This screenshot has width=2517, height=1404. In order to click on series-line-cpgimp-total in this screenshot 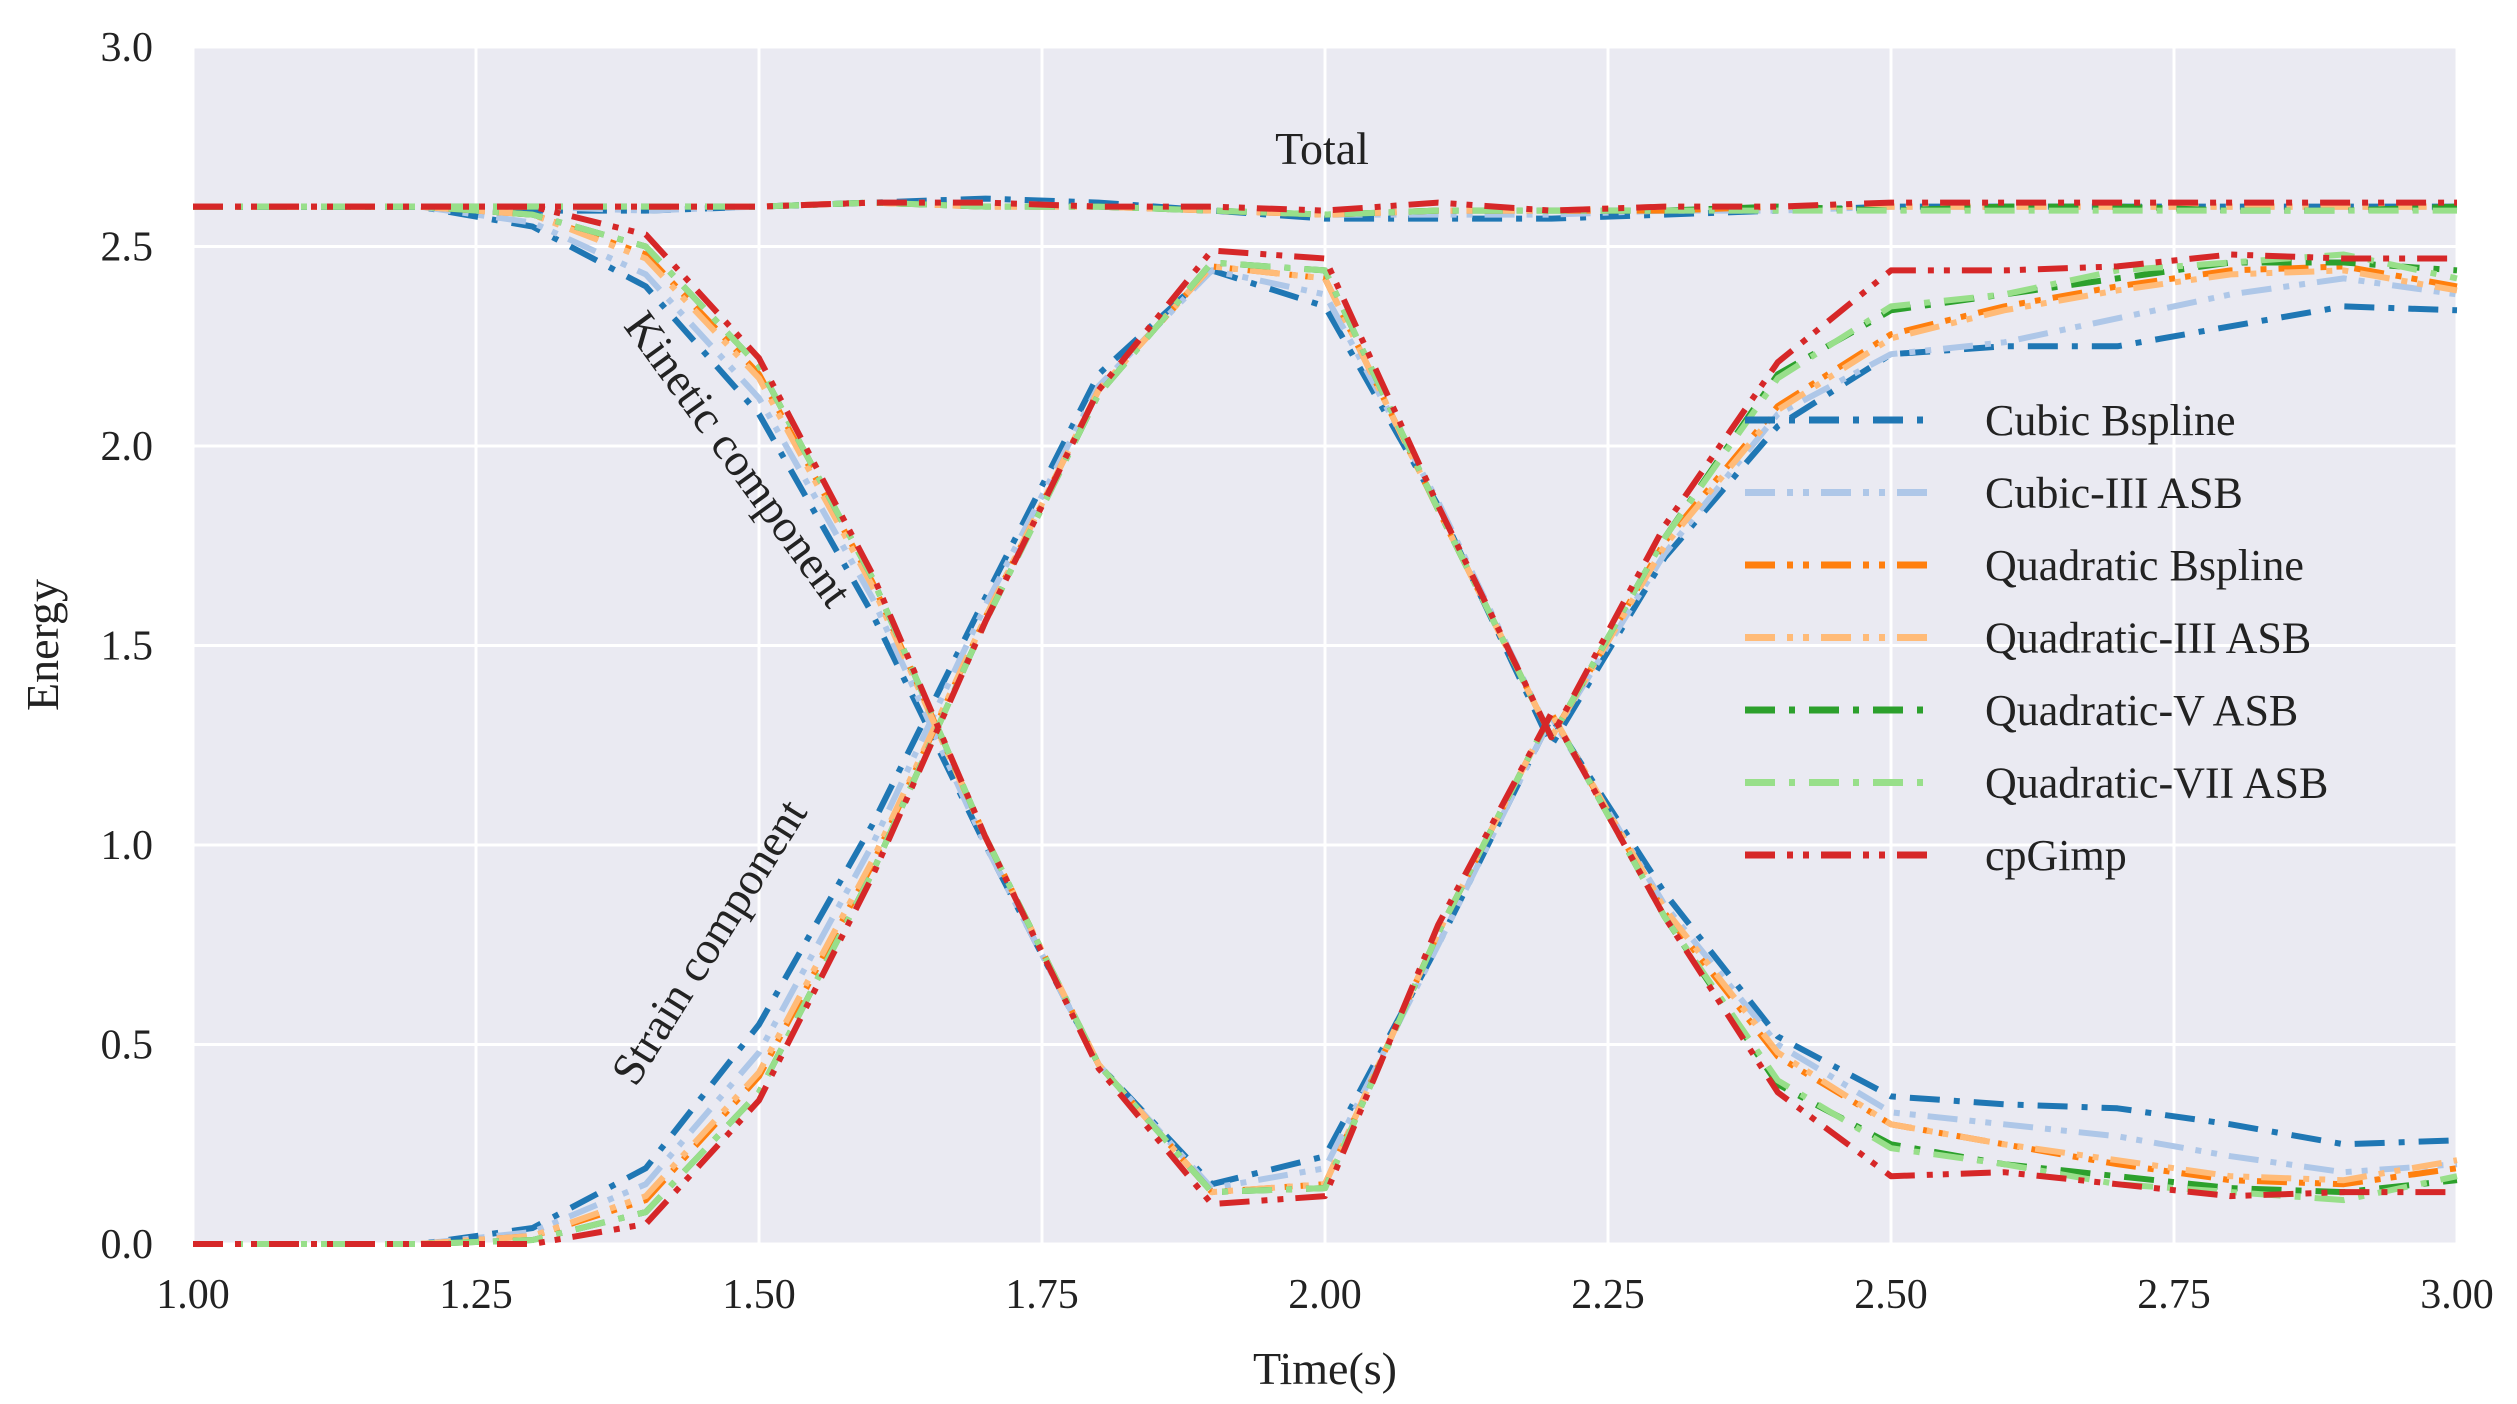, I will do `click(1325, 206)`.